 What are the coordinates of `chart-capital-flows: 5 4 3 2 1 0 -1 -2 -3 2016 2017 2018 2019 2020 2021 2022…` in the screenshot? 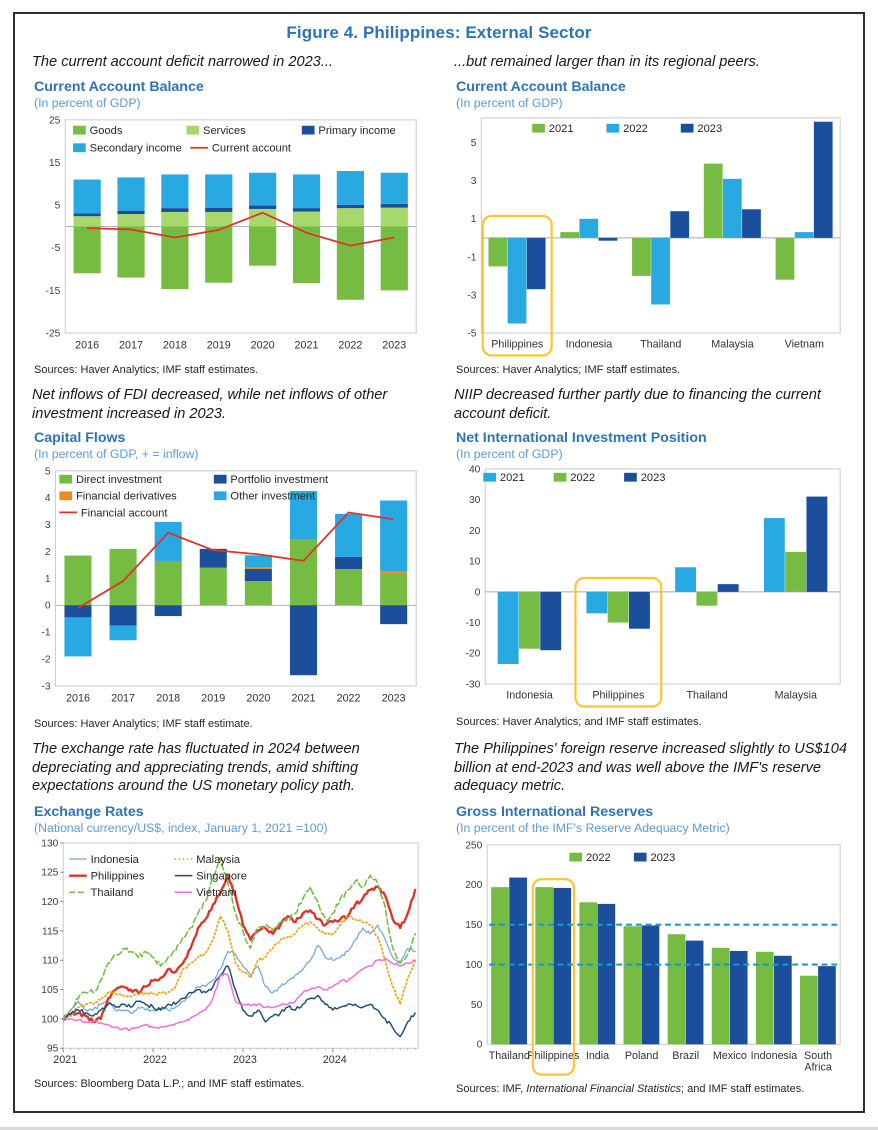 It's located at (228, 590).